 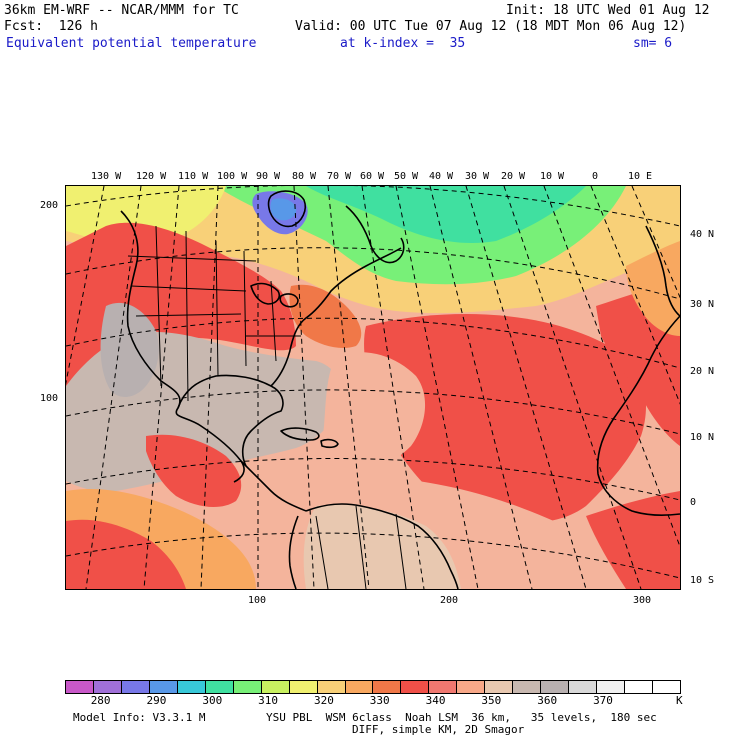 I want to click on field-north-teal, so click(x=446, y=215).